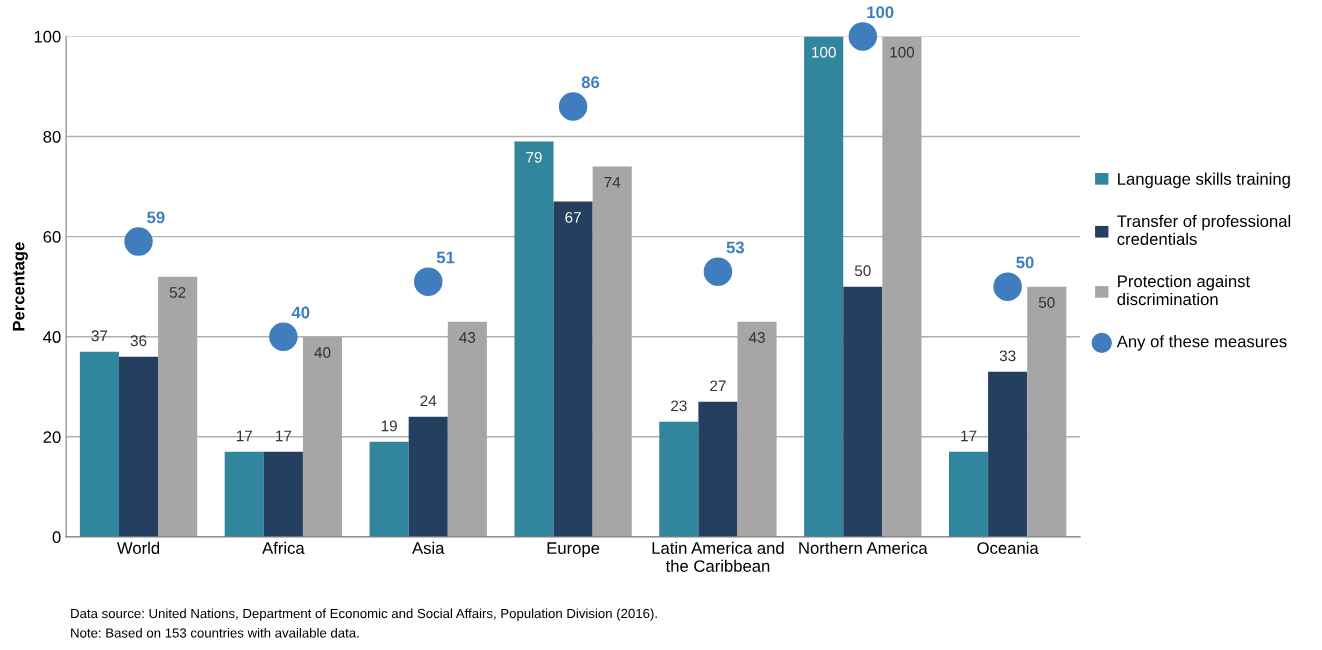  I want to click on text: Note: Based on 153 countries with available data., so click(215, 632).